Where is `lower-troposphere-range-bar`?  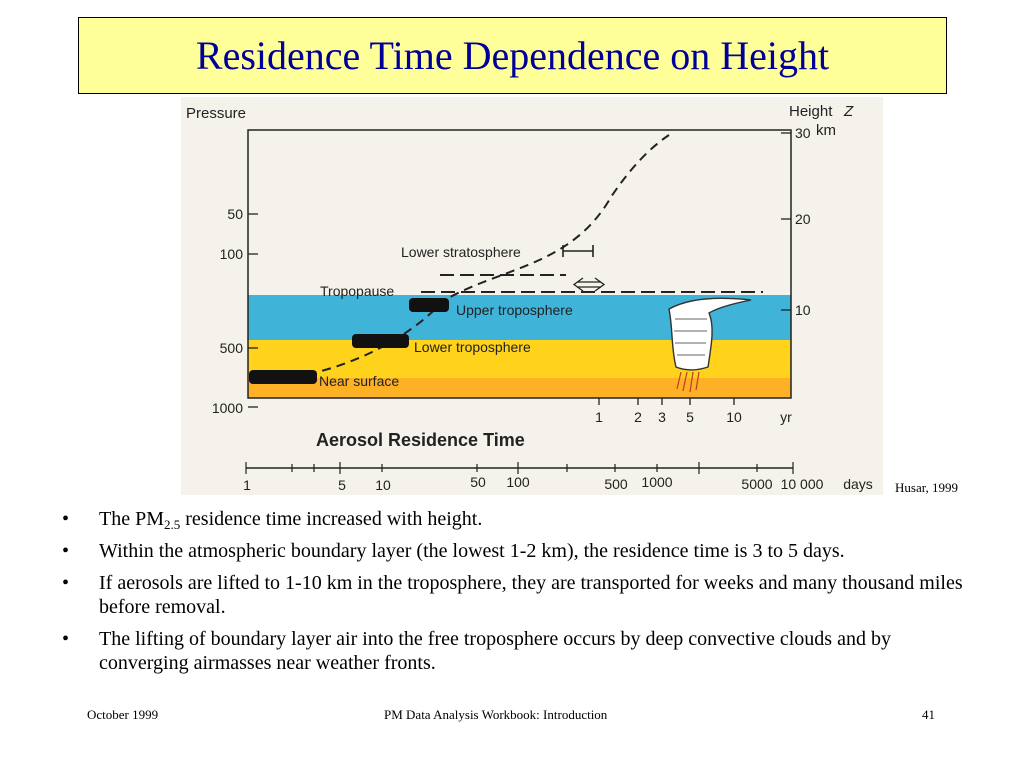
lower-troposphere-range-bar is located at coordinates (380, 341).